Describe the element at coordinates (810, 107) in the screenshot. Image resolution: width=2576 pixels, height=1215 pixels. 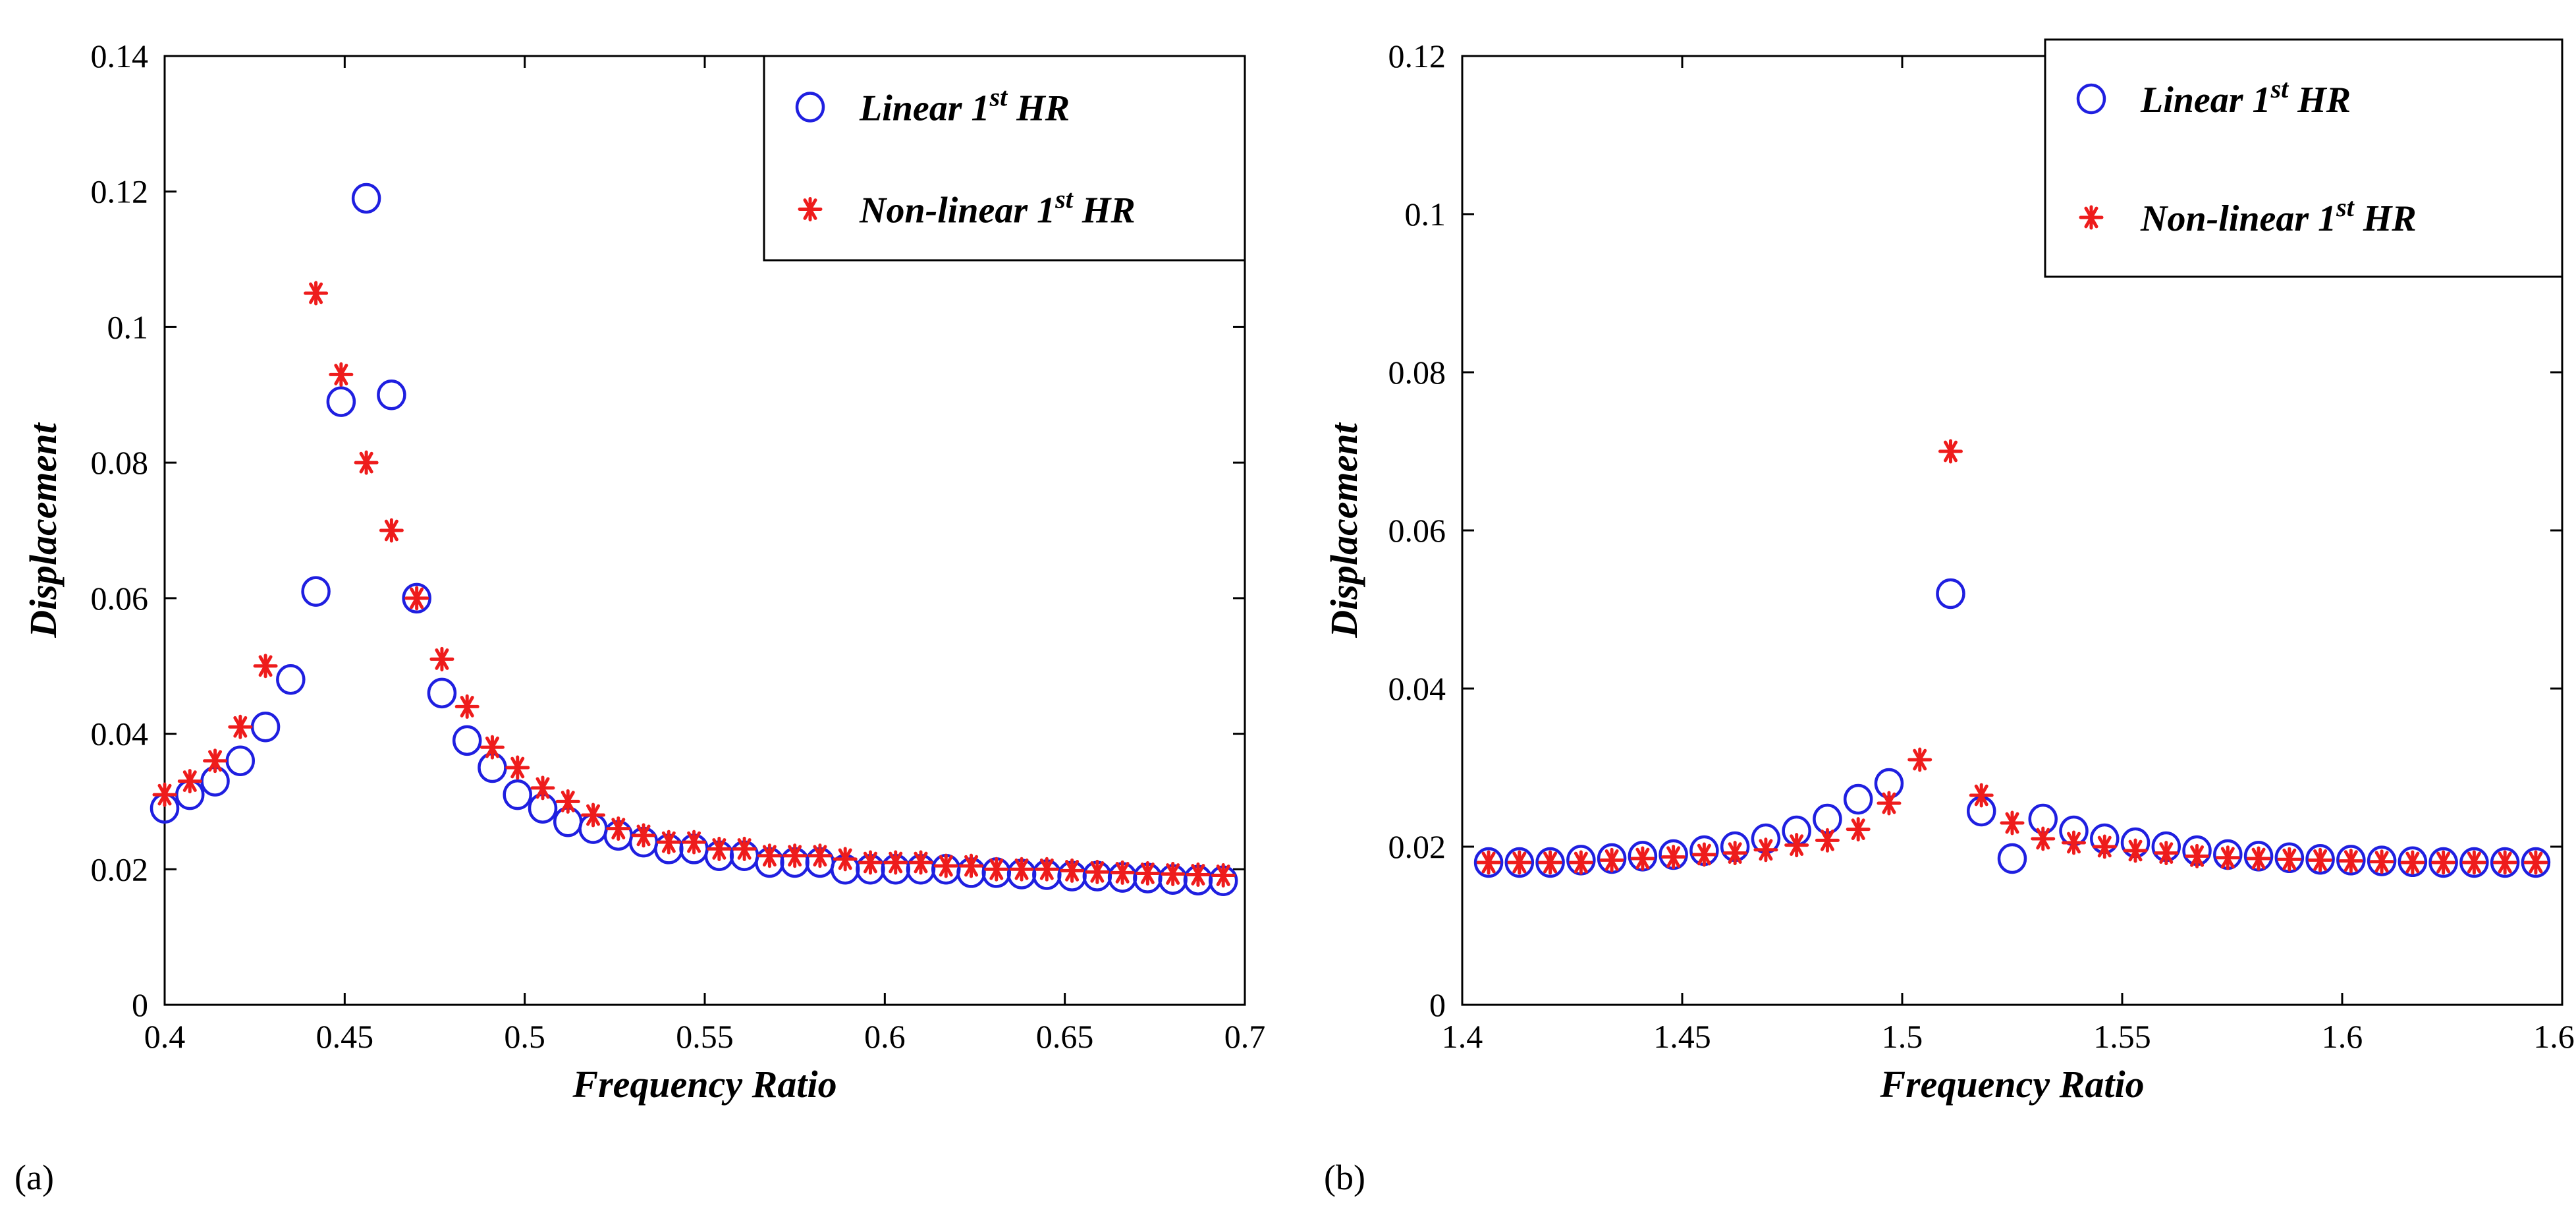
I see `legend-circle-marker` at that location.